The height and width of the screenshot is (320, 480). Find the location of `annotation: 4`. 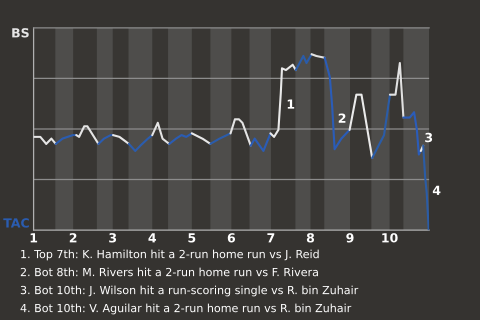

annotation: 4 is located at coordinates (436, 190).